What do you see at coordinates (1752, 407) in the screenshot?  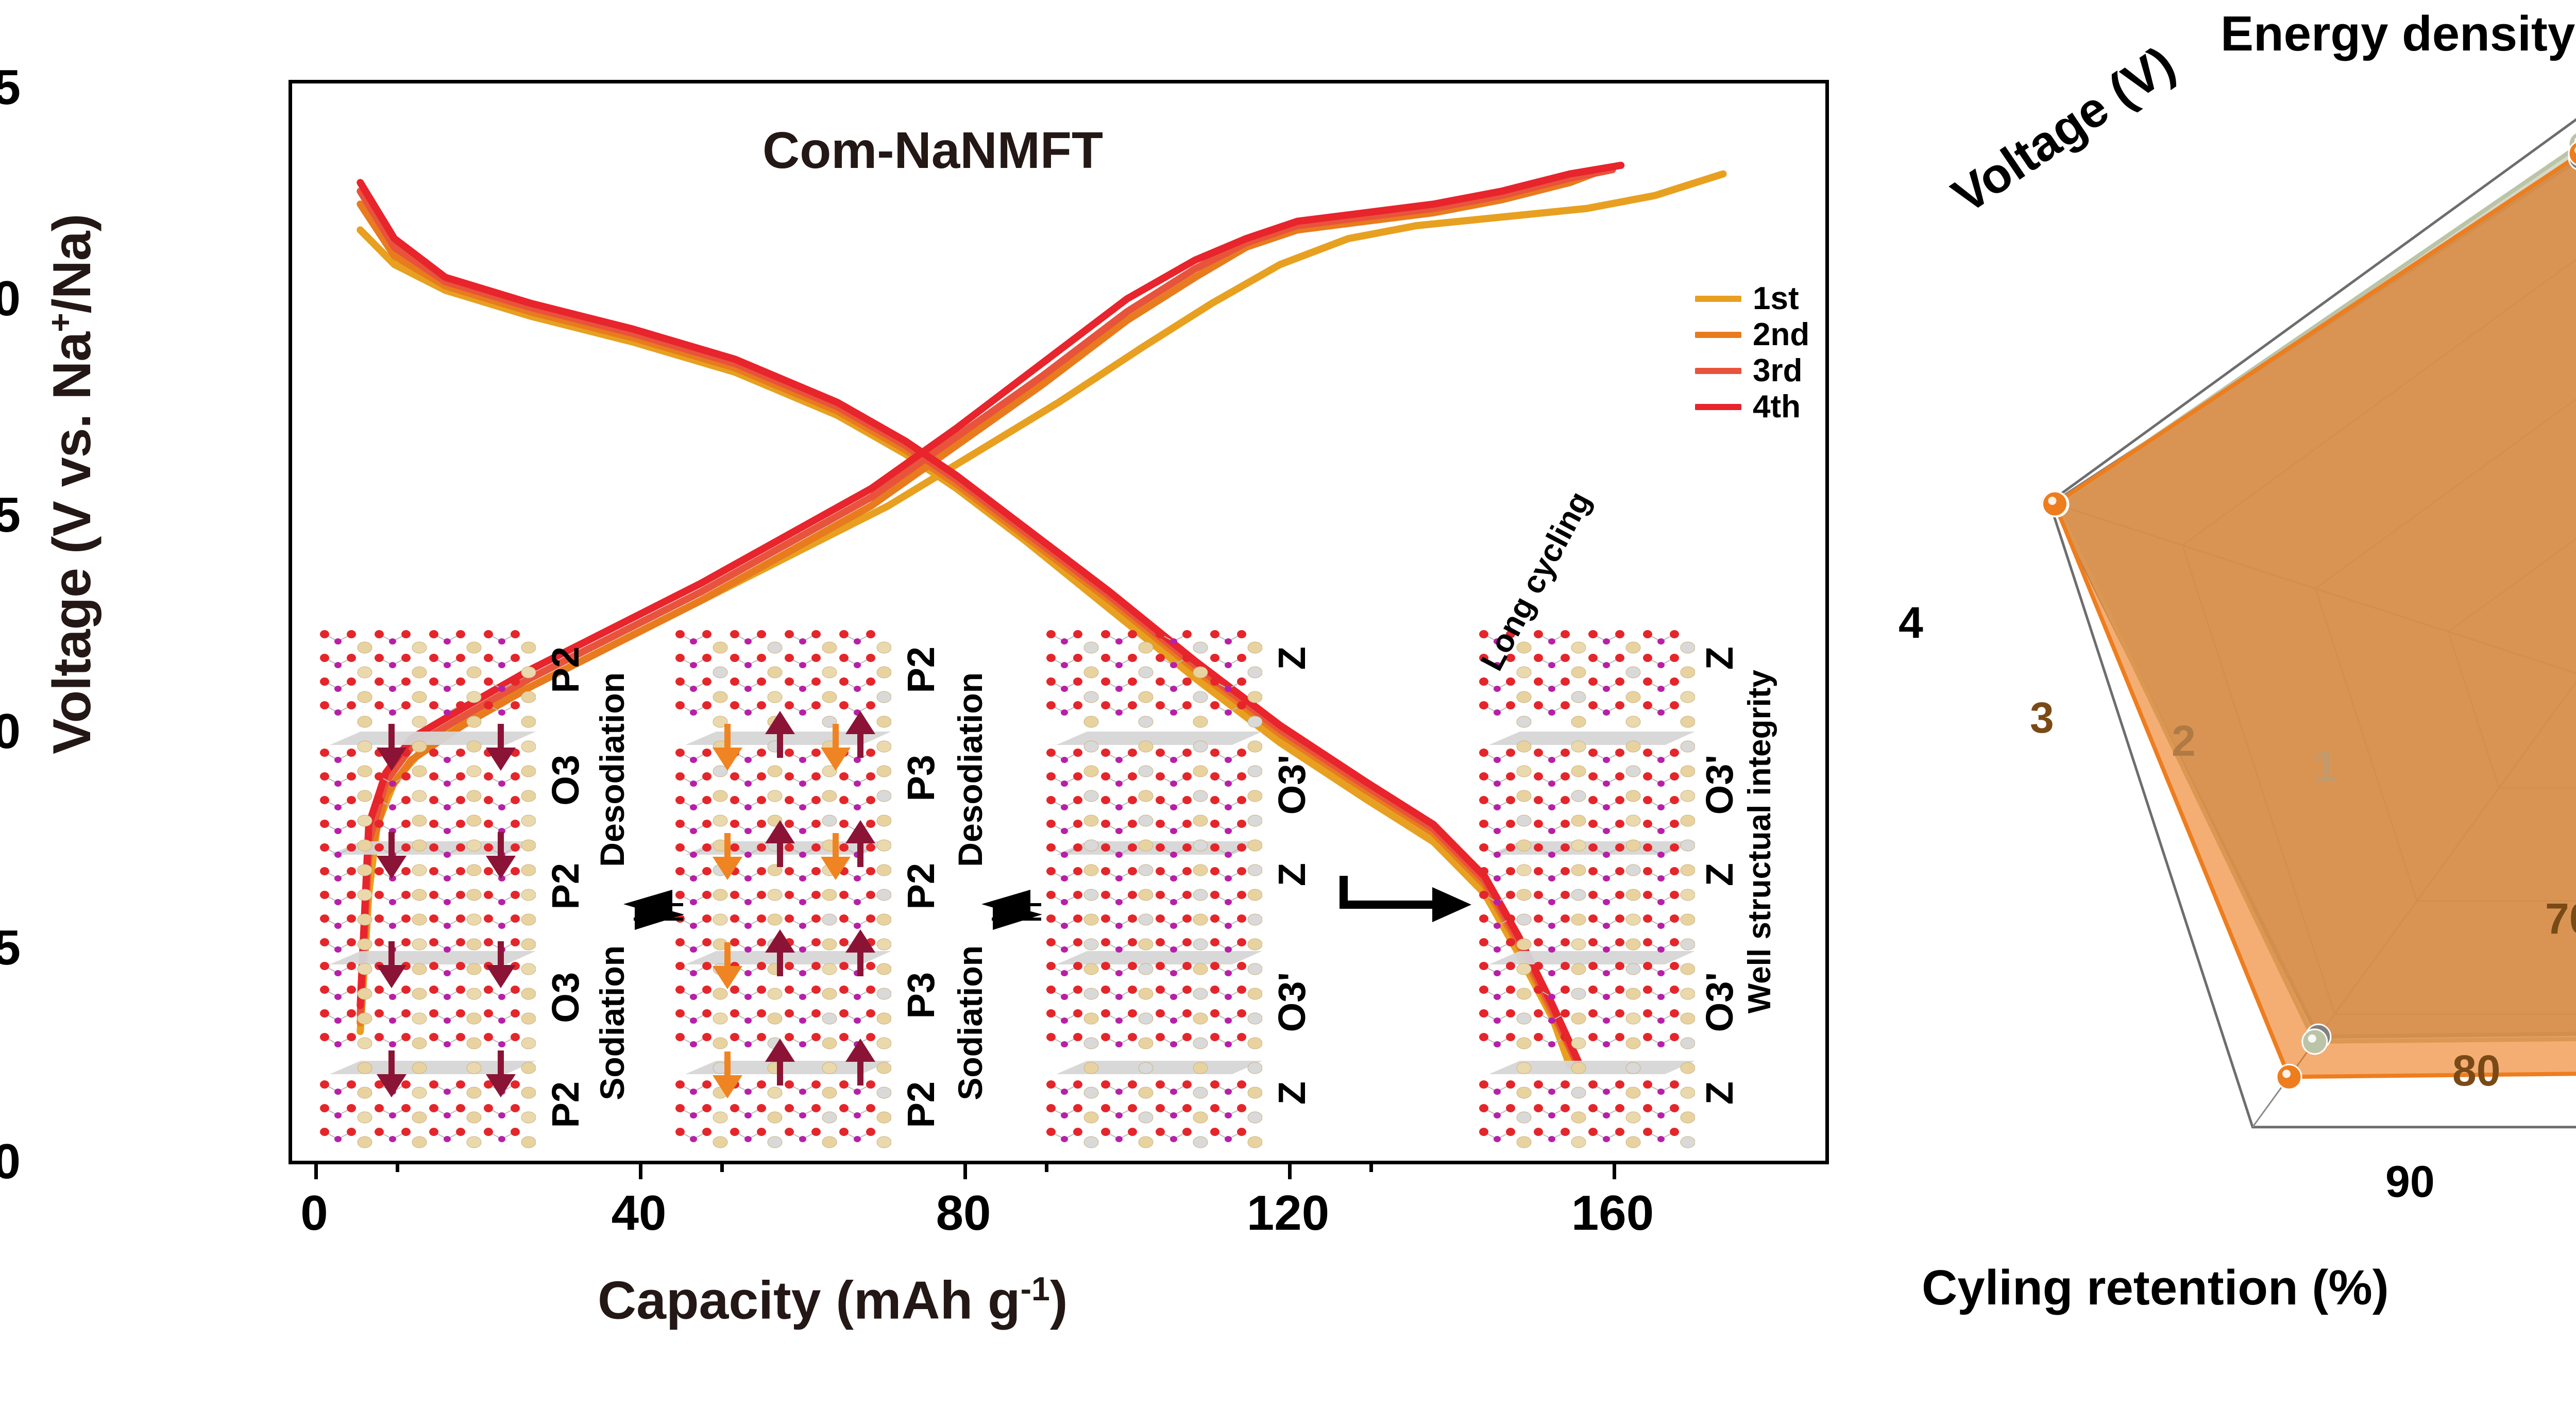 I see `legend-item-4th: 4th` at bounding box center [1752, 407].